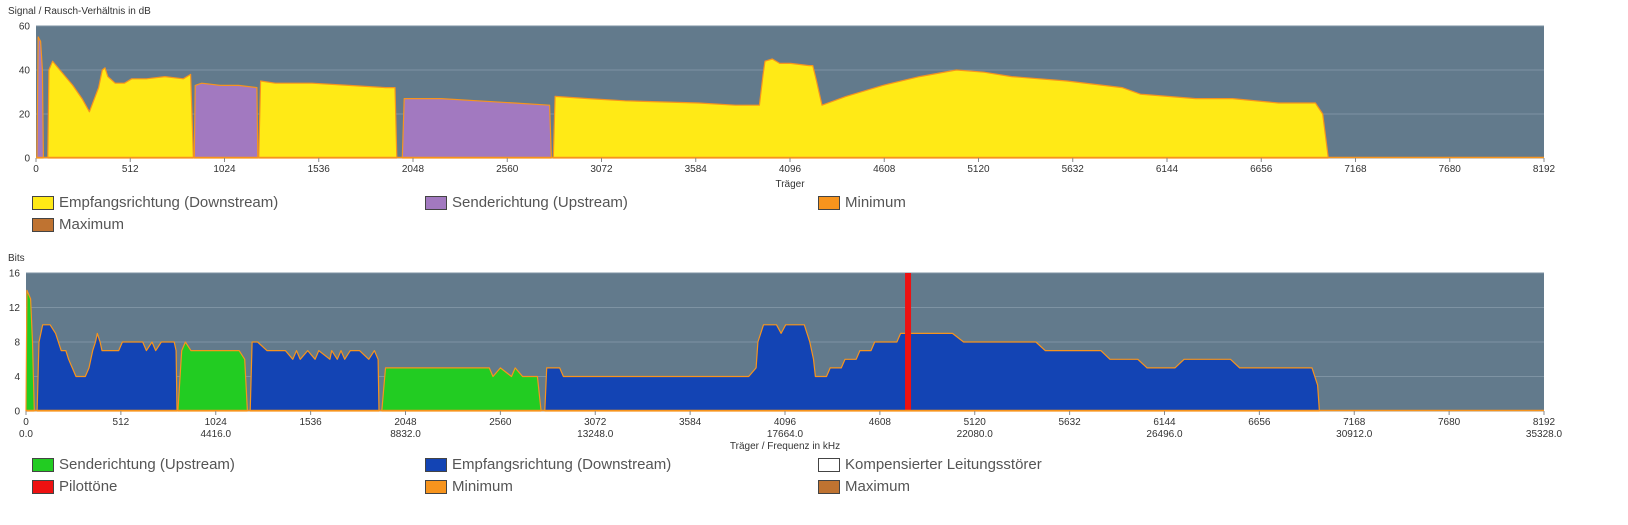 The width and height of the screenshot is (1628, 525). Describe the element at coordinates (15, 308) in the screenshot. I see `y-tick-label: 12` at that location.